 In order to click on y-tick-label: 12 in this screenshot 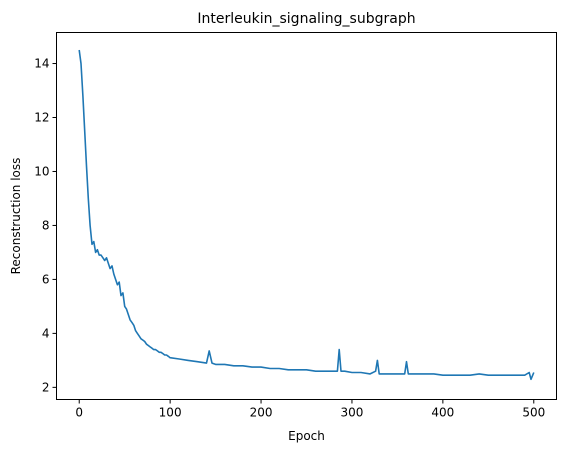, I will do `click(41, 118)`.